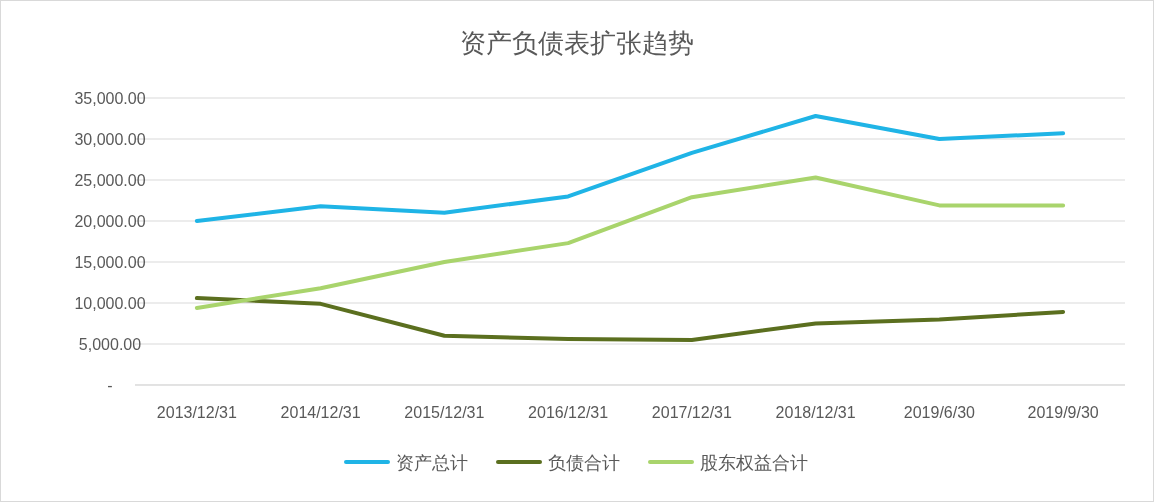  What do you see at coordinates (754, 463) in the screenshot?
I see `legend-label: 股东权益合计` at bounding box center [754, 463].